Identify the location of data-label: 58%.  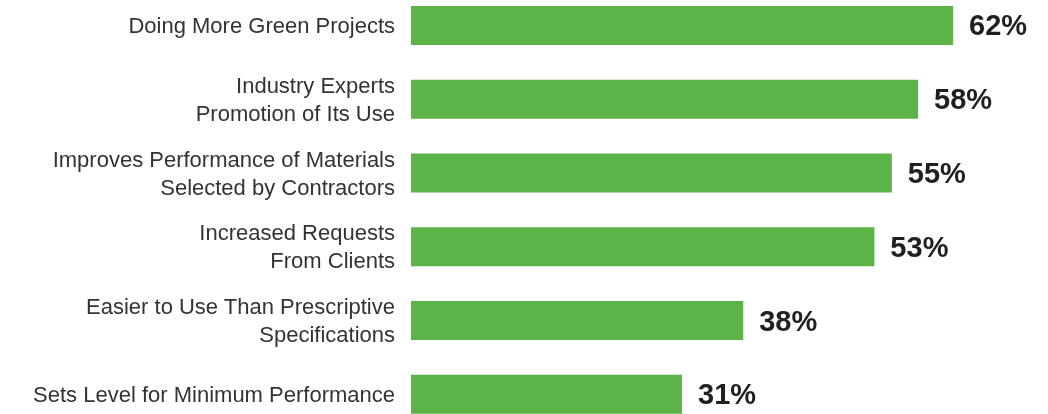
(963, 99).